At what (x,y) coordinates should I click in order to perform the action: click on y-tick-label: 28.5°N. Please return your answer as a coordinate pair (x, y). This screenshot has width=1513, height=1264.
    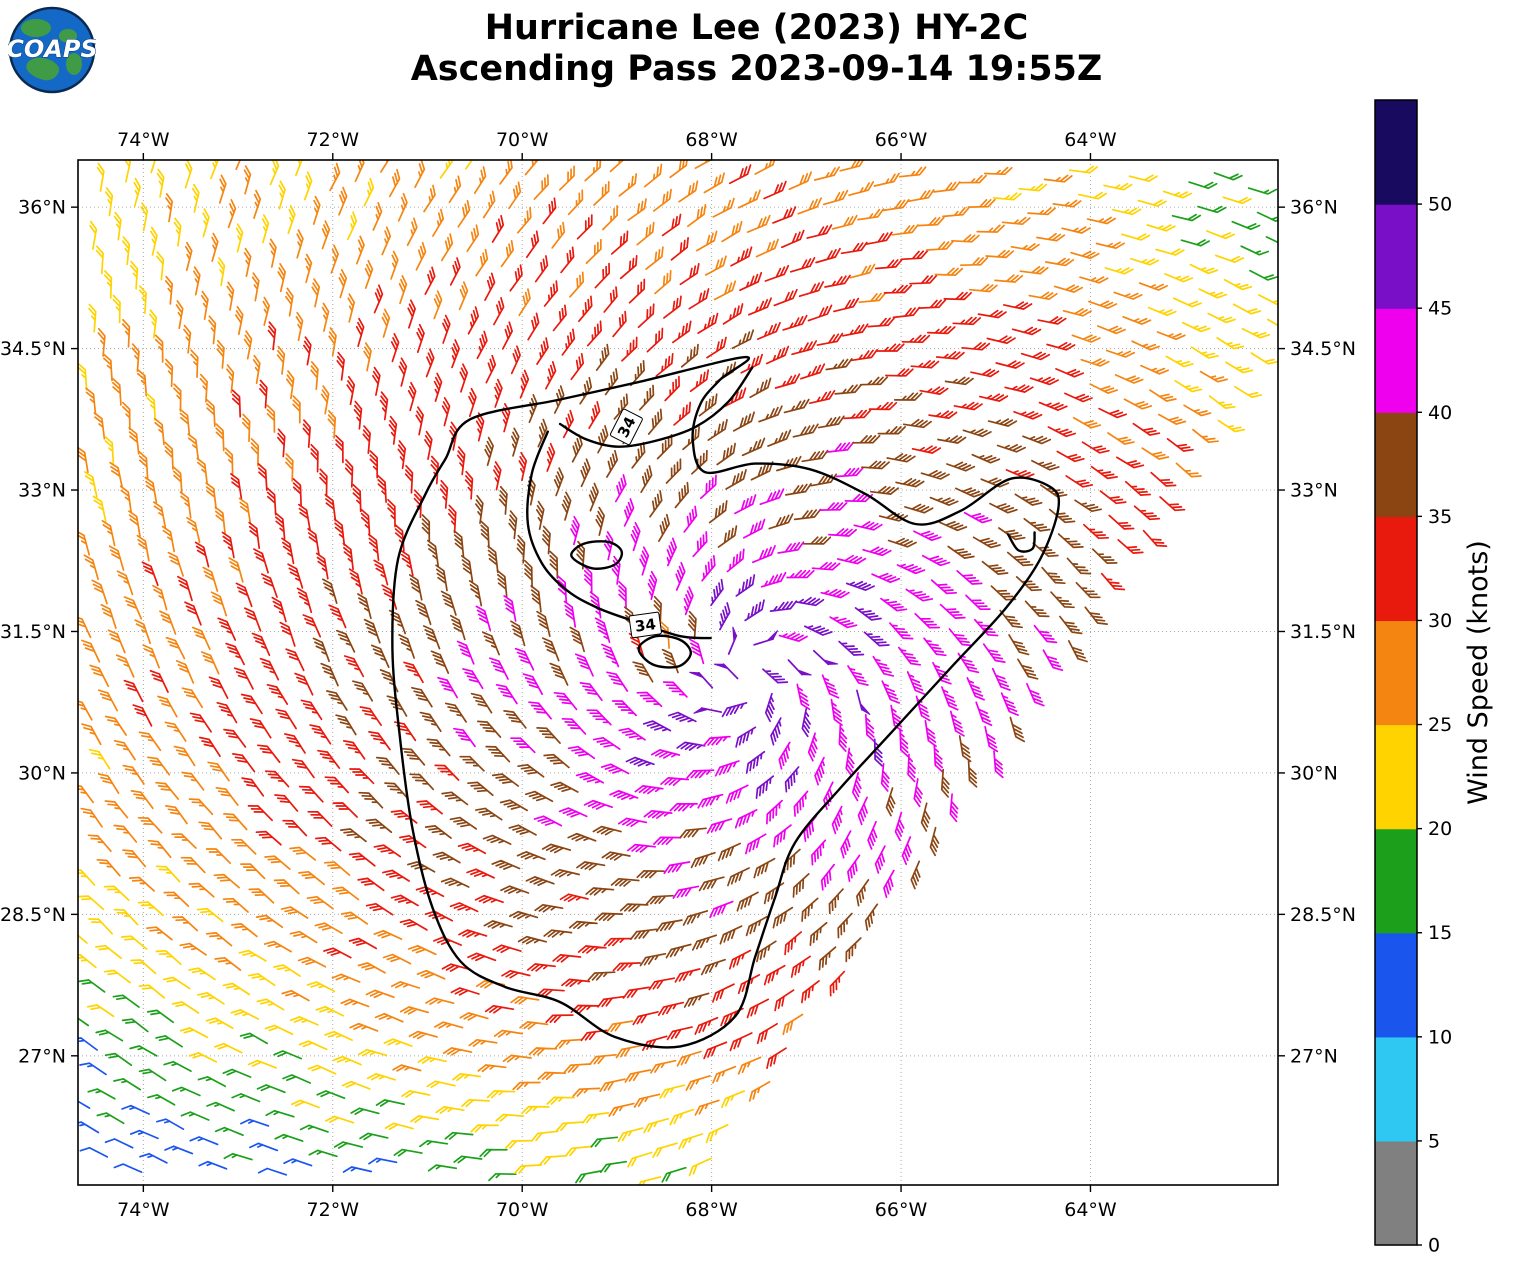
    Looking at the image, I should click on (1323, 915).